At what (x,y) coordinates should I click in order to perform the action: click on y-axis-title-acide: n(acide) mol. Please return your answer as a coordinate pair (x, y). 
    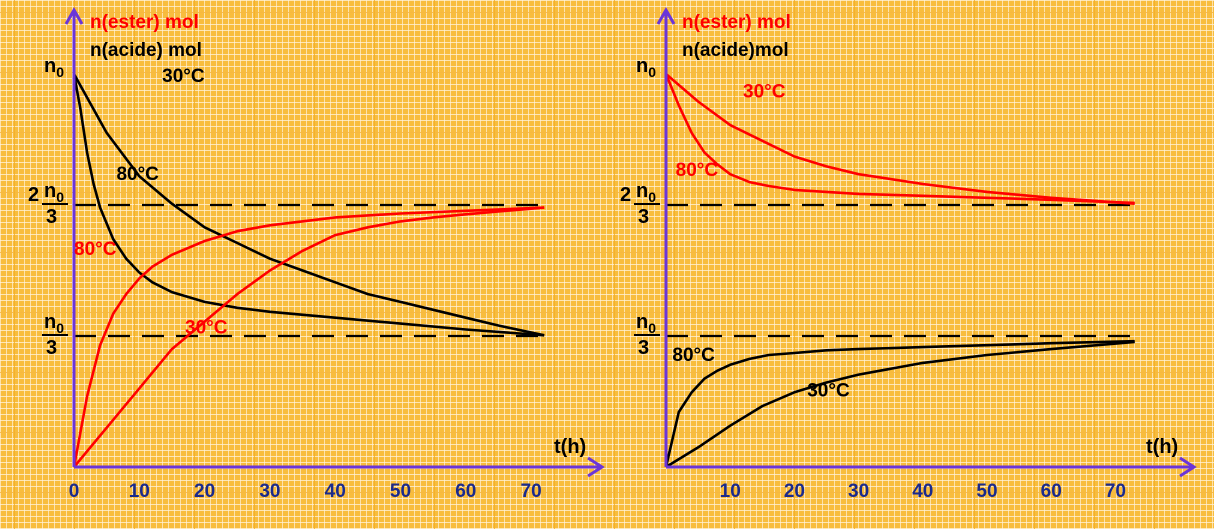
    Looking at the image, I should click on (146, 50).